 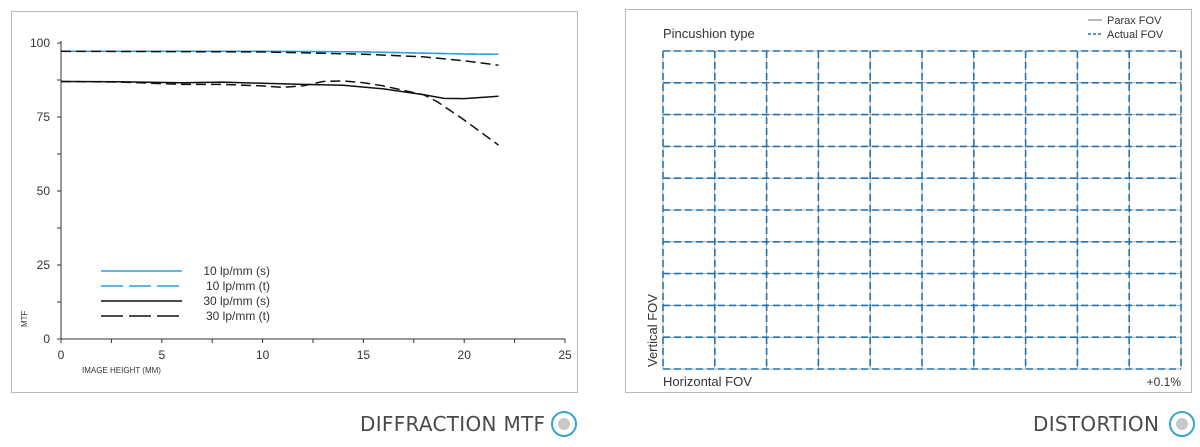 I want to click on mtf-y-tick-label: 0, so click(x=46, y=339).